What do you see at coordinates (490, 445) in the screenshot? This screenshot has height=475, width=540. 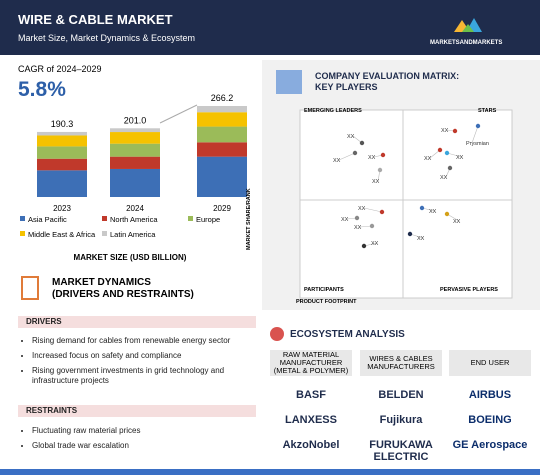 I see `company-logo: GE Aerospace` at bounding box center [490, 445].